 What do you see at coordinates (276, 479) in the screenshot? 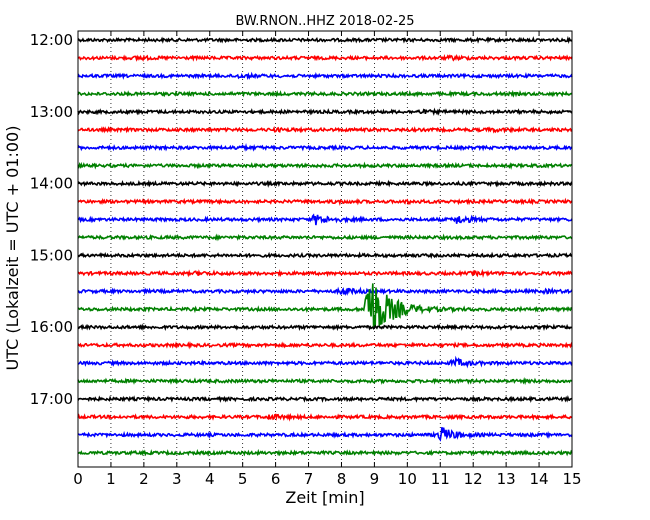
I see `x-tick-label: 6` at bounding box center [276, 479].